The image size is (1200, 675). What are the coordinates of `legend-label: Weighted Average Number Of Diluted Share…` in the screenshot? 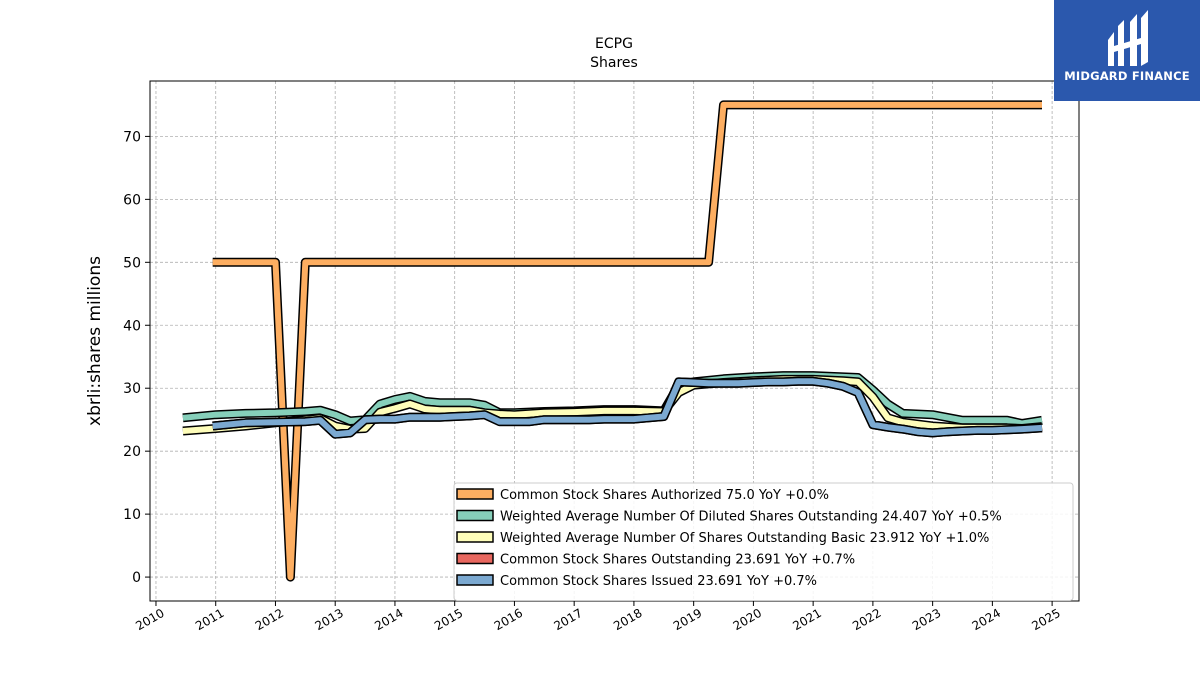 It's located at (751, 517).